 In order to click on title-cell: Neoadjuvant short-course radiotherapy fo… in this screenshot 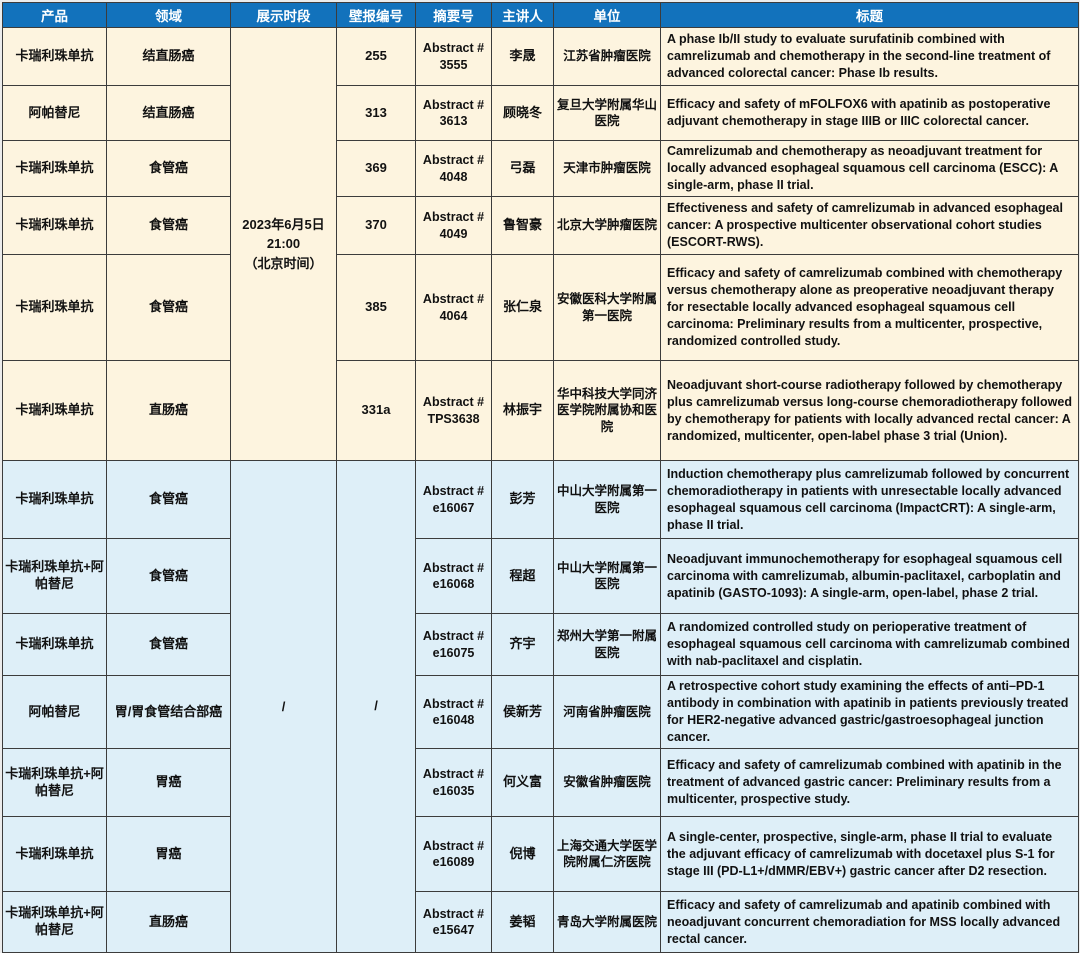, I will do `click(869, 410)`.